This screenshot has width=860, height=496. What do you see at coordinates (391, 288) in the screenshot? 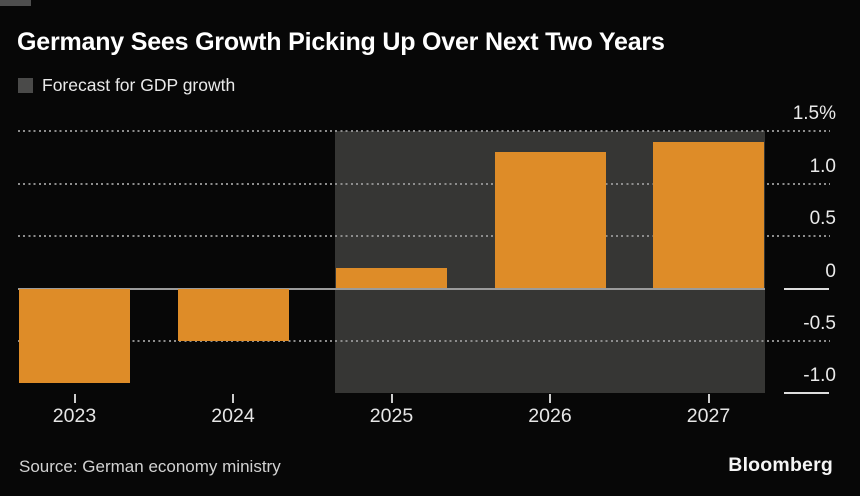
I see `zero-line` at bounding box center [391, 288].